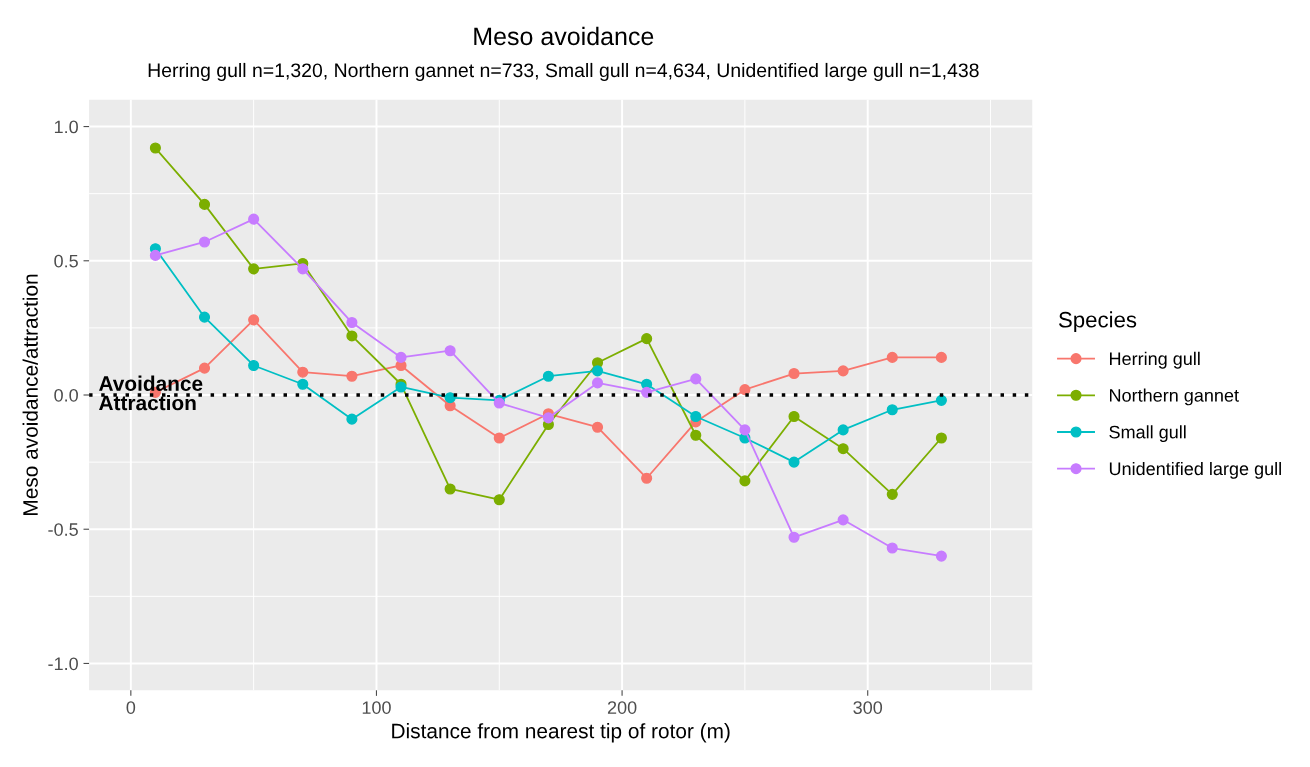  I want to click on chart-subtitle: Herring gull n=1,320, Northern gannet n=733, Small gull n=4,634, Unidentified large gull n=1,438, so click(563, 72).